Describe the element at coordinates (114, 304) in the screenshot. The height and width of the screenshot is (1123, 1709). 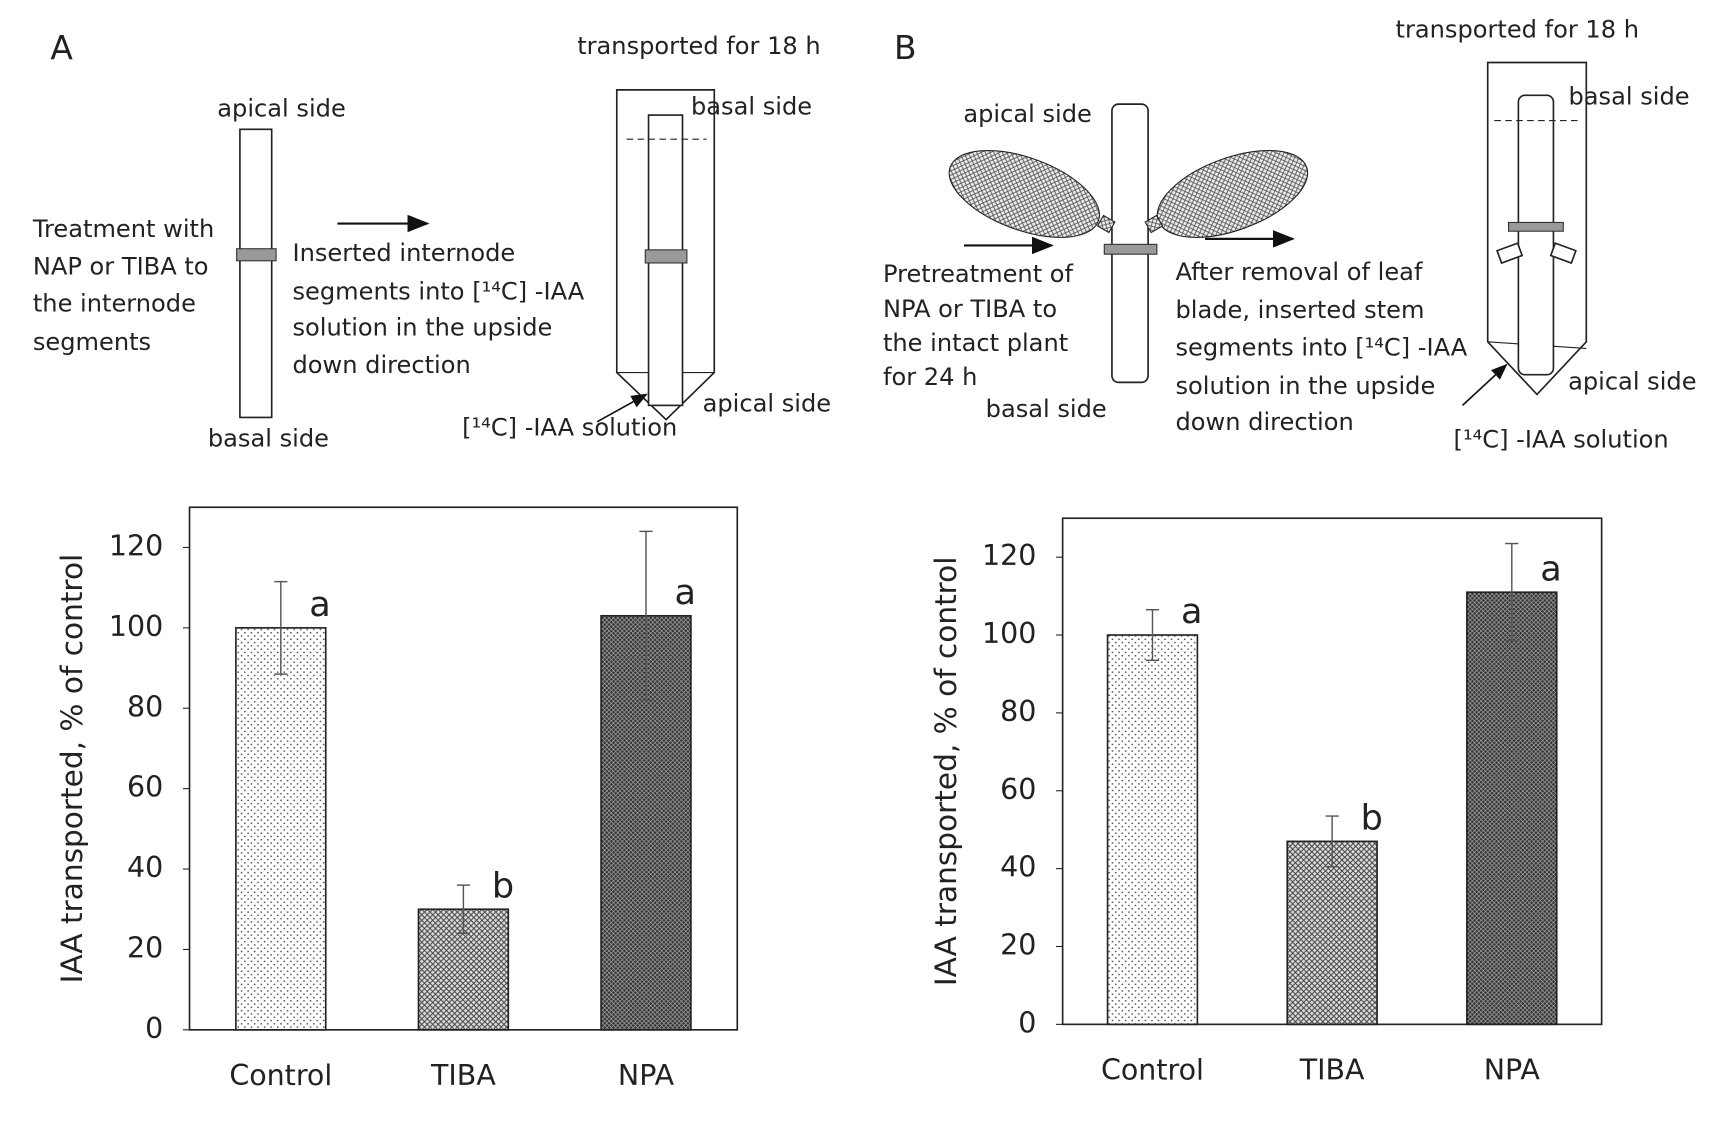
I see `label: the internode` at that location.